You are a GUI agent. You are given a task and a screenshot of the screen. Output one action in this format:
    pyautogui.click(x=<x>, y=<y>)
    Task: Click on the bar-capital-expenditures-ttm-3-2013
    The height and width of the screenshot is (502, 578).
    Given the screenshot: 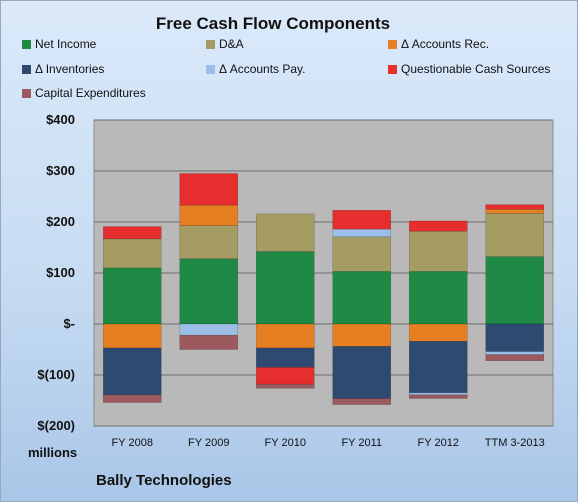 What is the action you would take?
    pyautogui.click(x=515, y=358)
    